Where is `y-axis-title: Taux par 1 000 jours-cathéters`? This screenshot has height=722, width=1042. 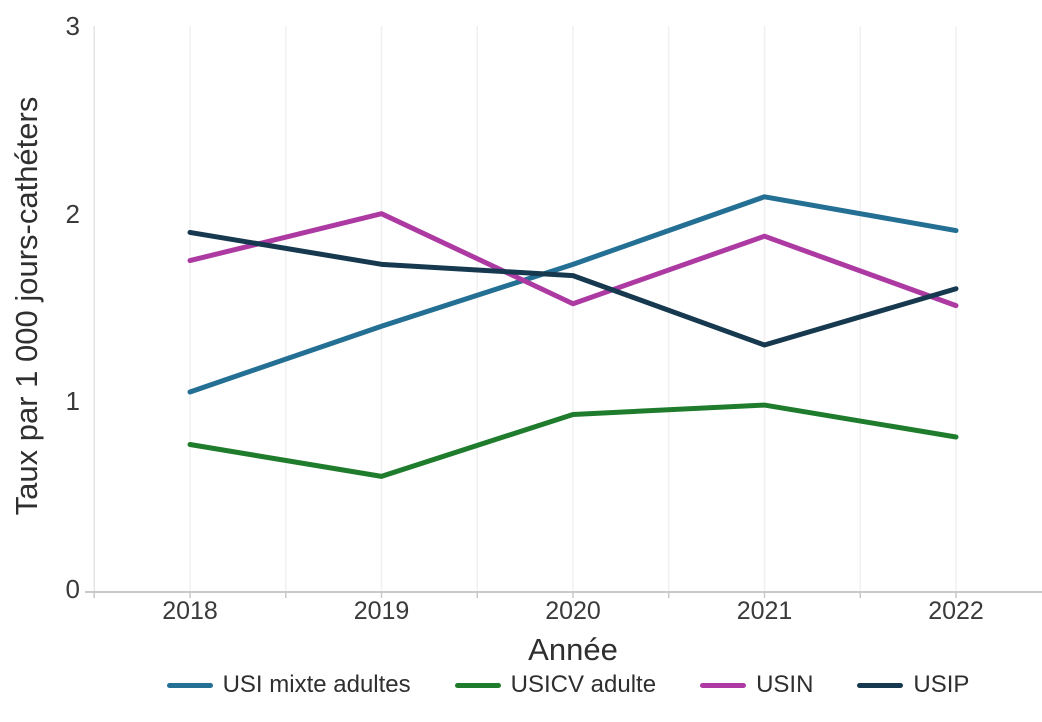
y-axis-title: Taux par 1 000 jours-cathéters is located at coordinates (26, 306).